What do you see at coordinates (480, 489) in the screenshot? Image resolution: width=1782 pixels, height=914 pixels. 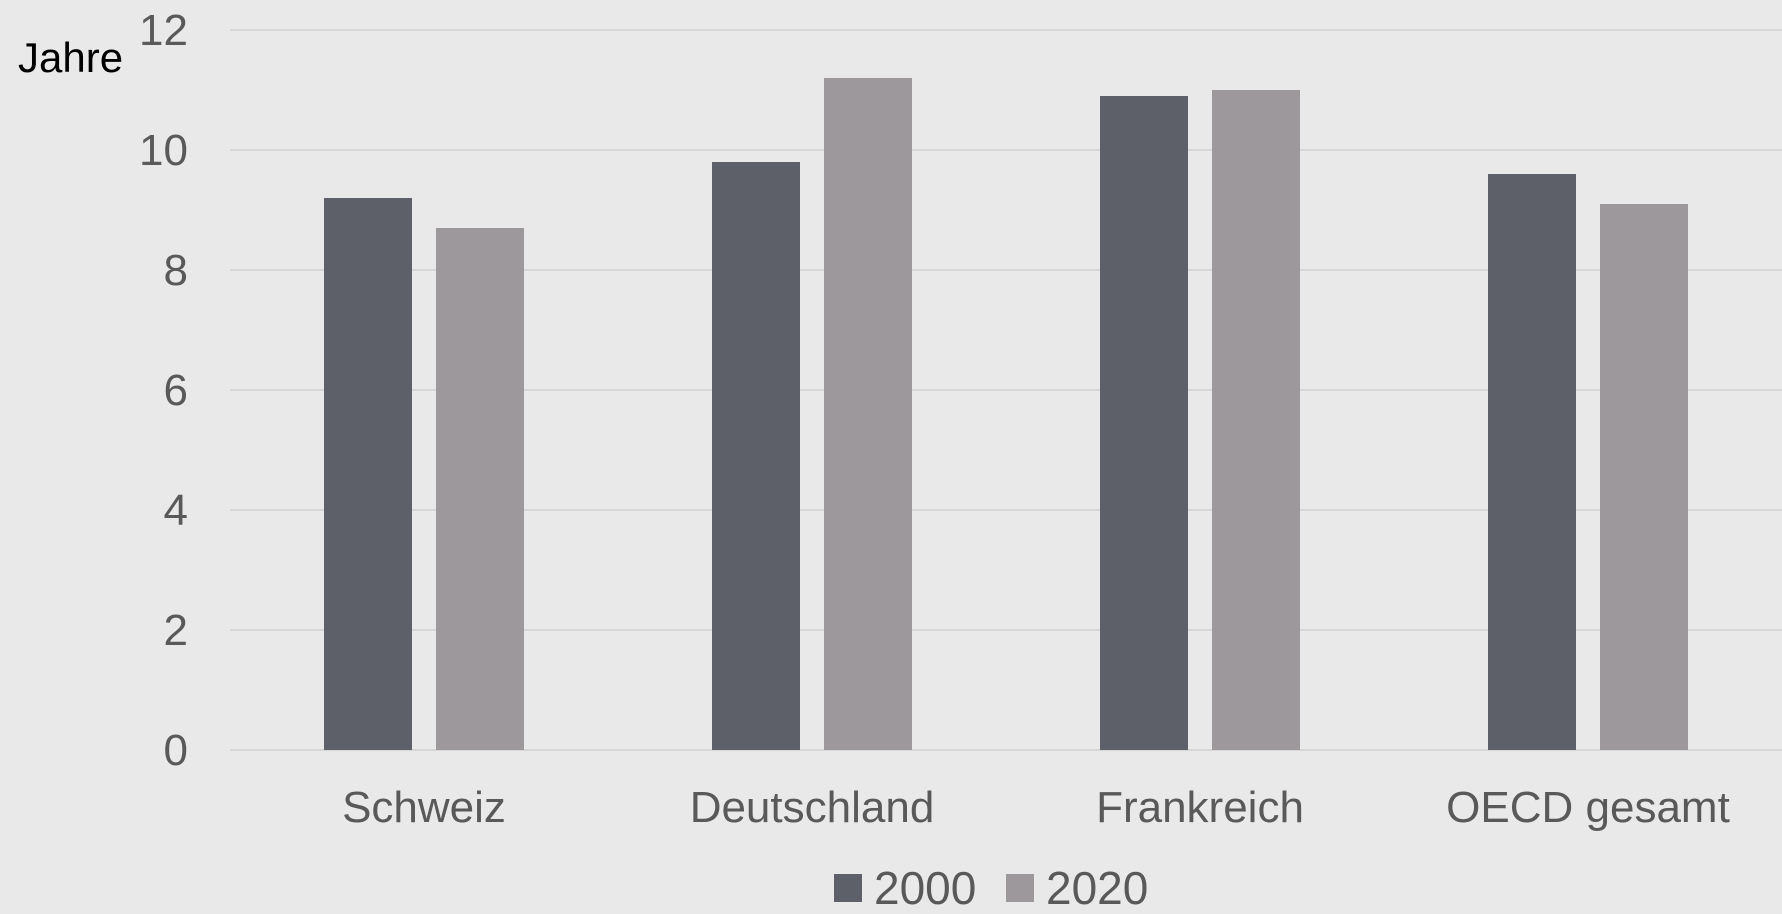 I see `bar-2020-schweiz` at bounding box center [480, 489].